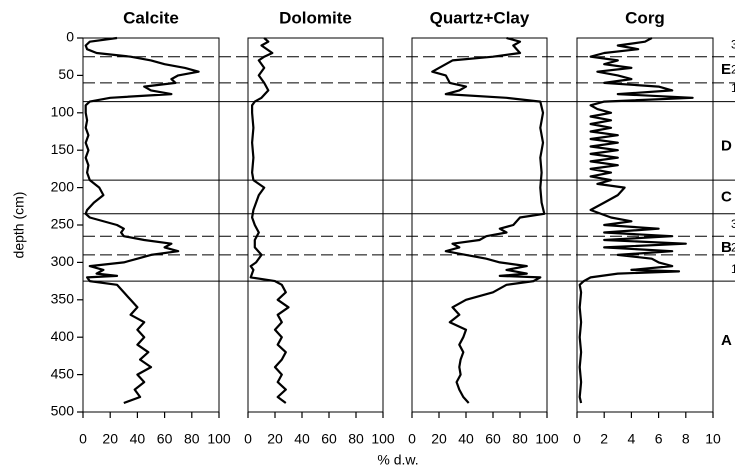  Describe the element at coordinates (726, 145) in the screenshot. I see `zone-label: D` at that location.